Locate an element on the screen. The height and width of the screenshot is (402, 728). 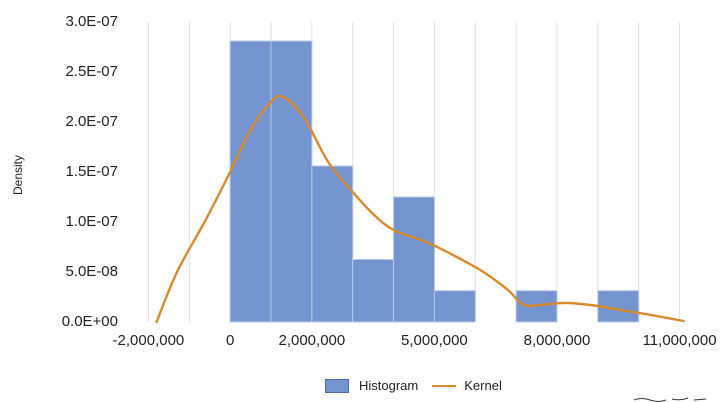
x-tick-label: 11,000,000 is located at coordinates (680, 340).